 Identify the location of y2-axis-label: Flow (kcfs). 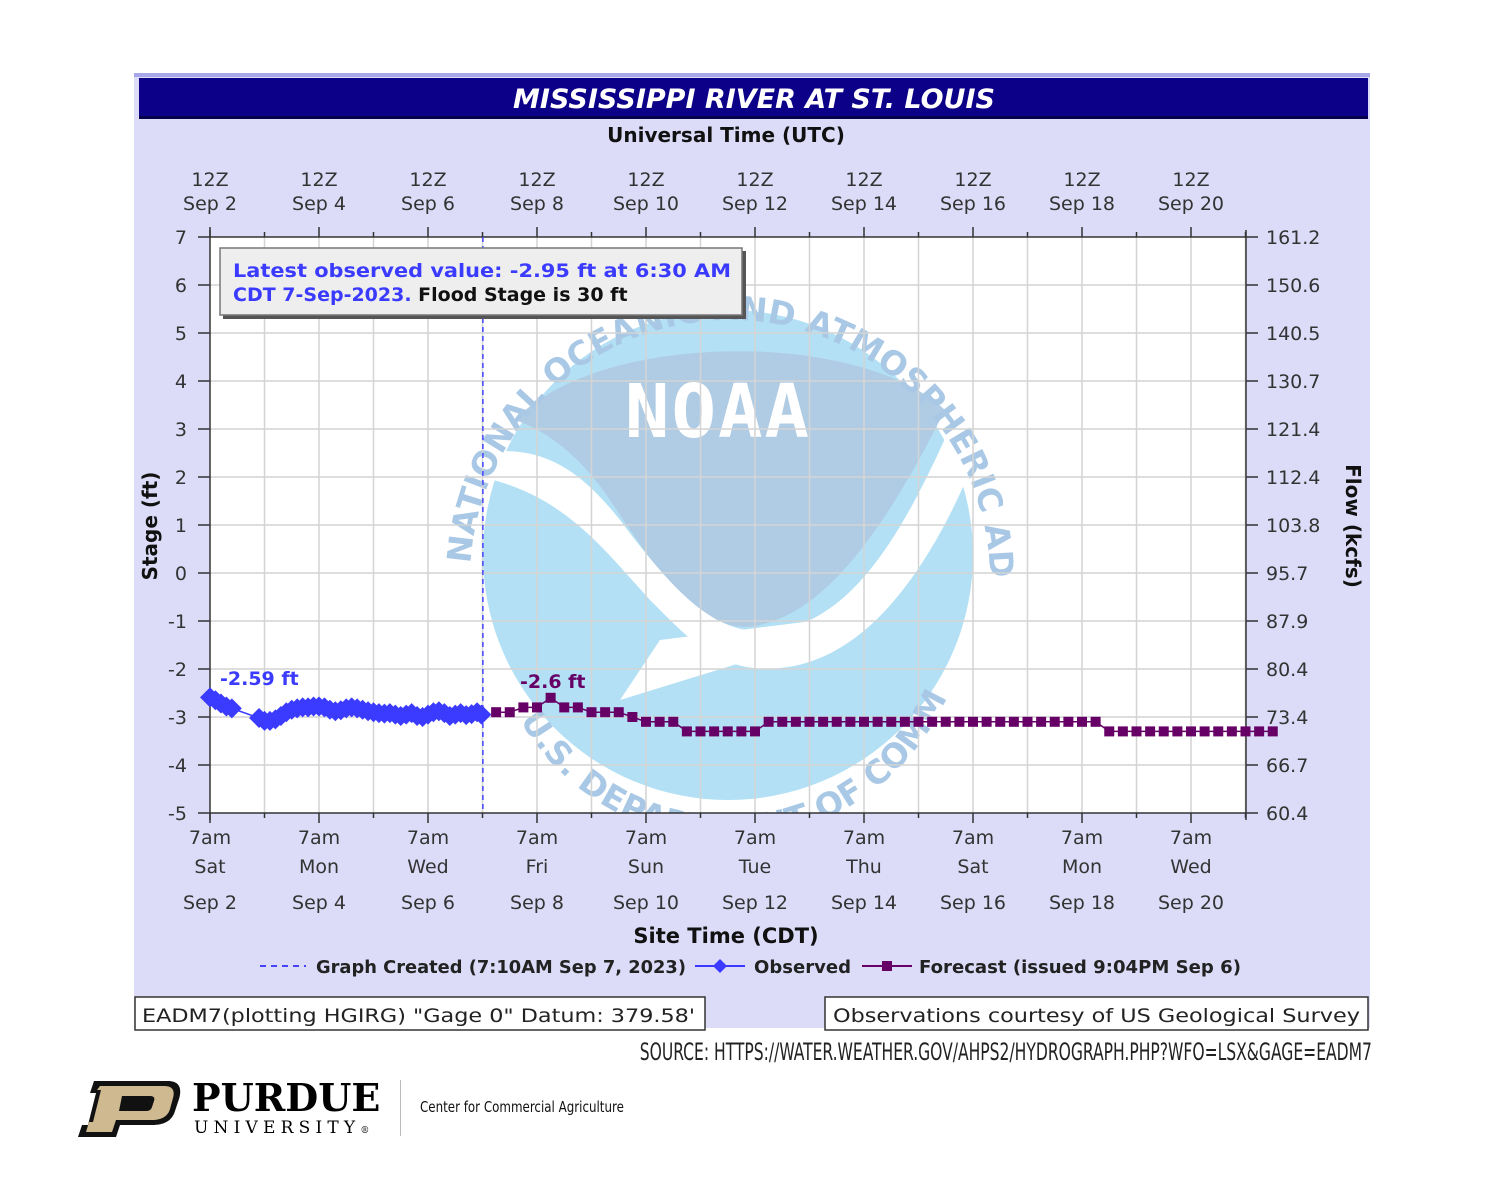
(1353, 526).